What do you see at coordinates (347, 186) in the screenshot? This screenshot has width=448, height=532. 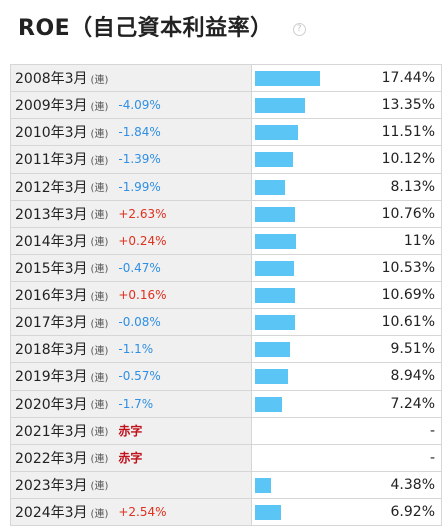 I see `row-value-cell: 8.13%` at bounding box center [347, 186].